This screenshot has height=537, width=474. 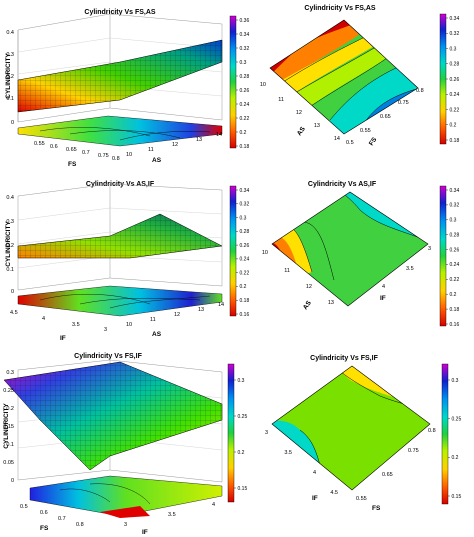 I want to click on y-tick: 0.55, so click(x=361, y=499).